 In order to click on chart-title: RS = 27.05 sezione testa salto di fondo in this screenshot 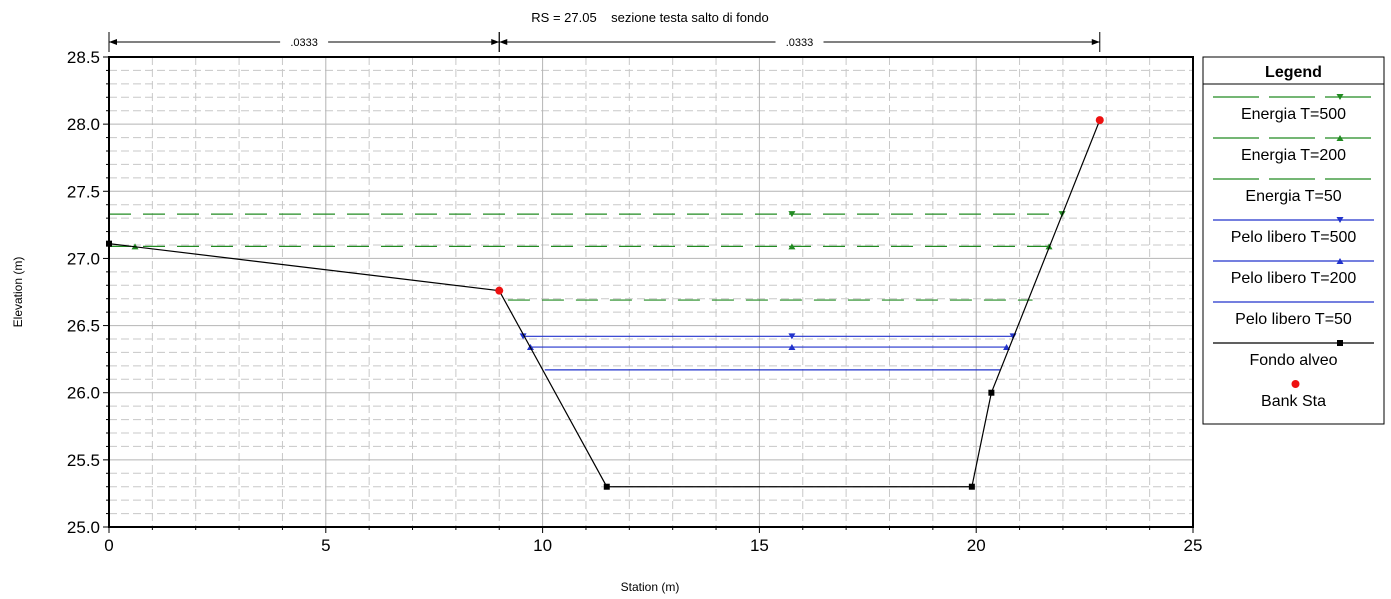, I will do `click(649, 17)`.